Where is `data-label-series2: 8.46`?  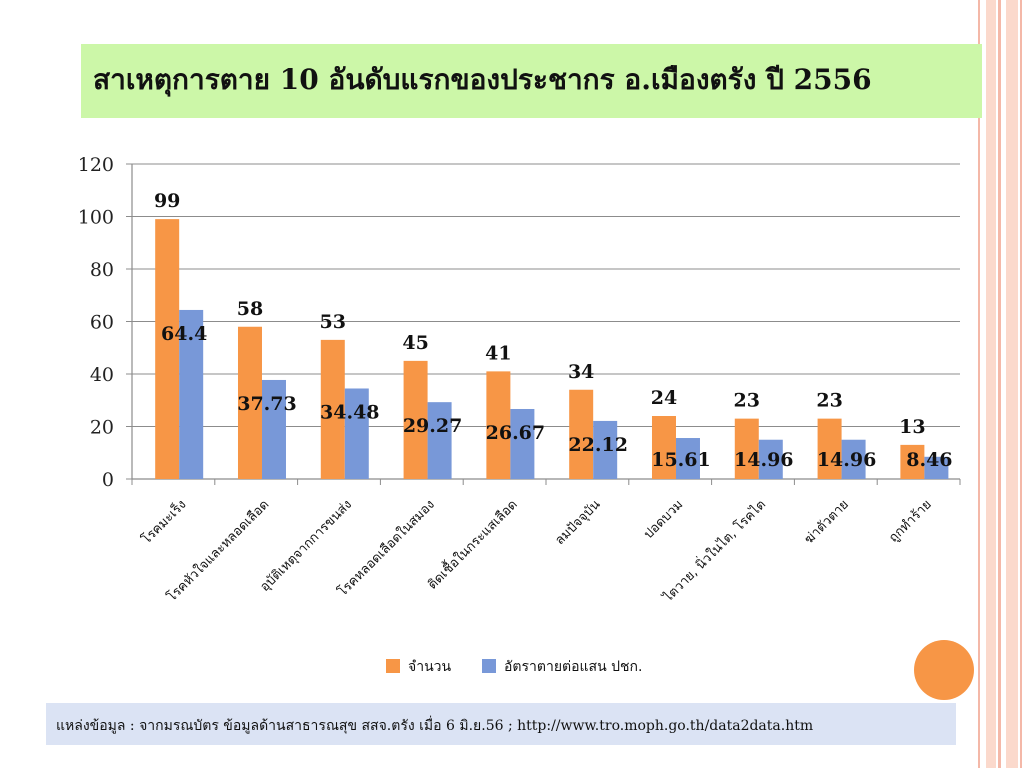 data-label-series2: 8.46 is located at coordinates (929, 460).